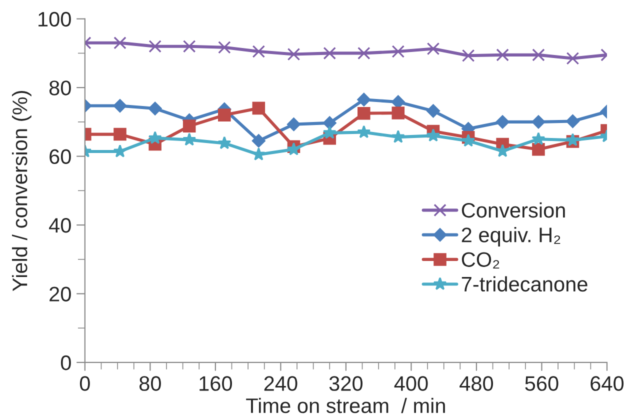  Describe the element at coordinates (346, 383) in the screenshot. I see `x-tick-label: 320` at that location.